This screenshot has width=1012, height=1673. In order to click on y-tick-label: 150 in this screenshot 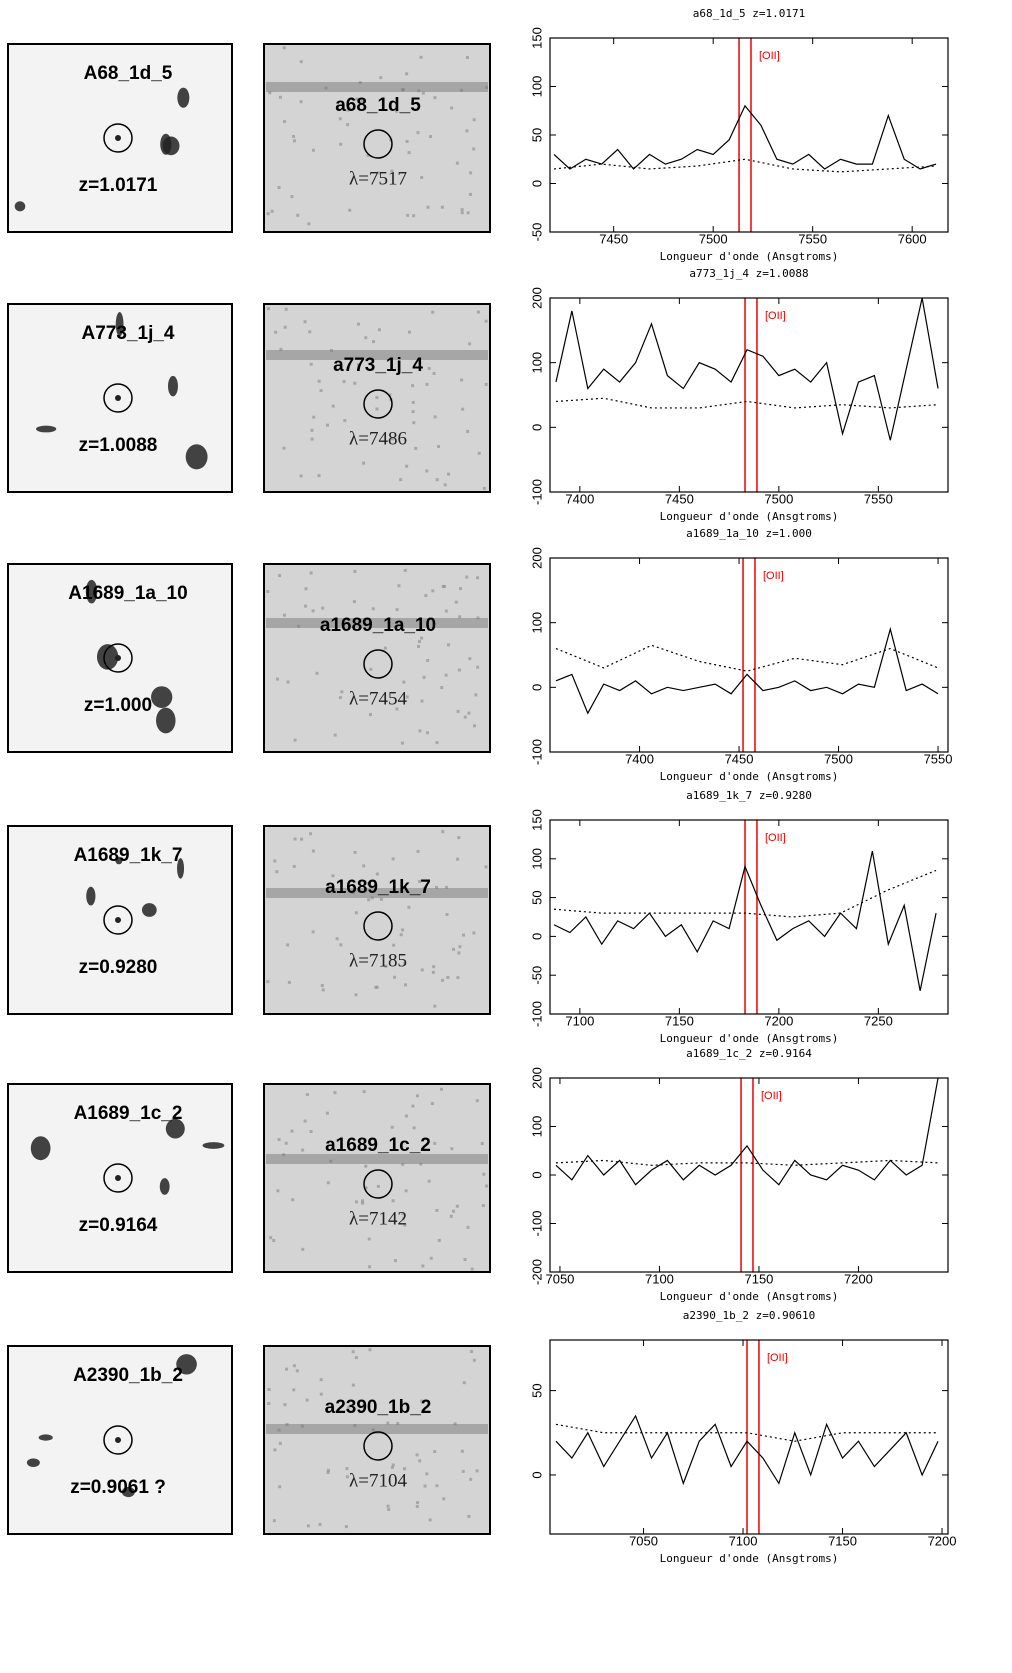, I will do `click(536, 820)`.